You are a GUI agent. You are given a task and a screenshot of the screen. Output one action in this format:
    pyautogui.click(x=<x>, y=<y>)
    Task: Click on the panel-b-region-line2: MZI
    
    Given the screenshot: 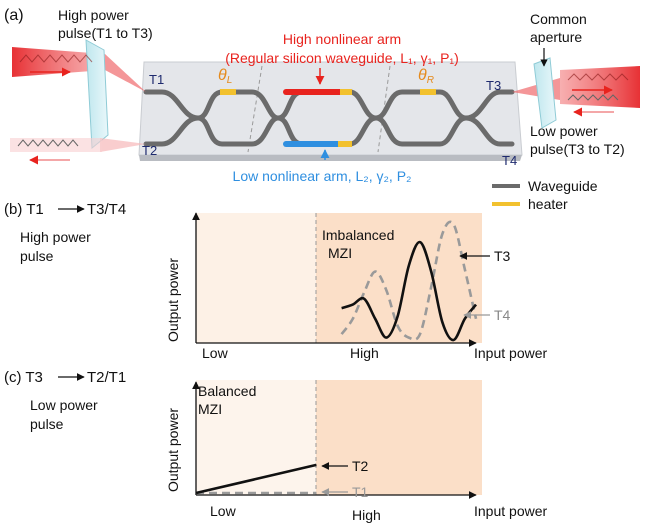 What is the action you would take?
    pyautogui.click(x=340, y=253)
    